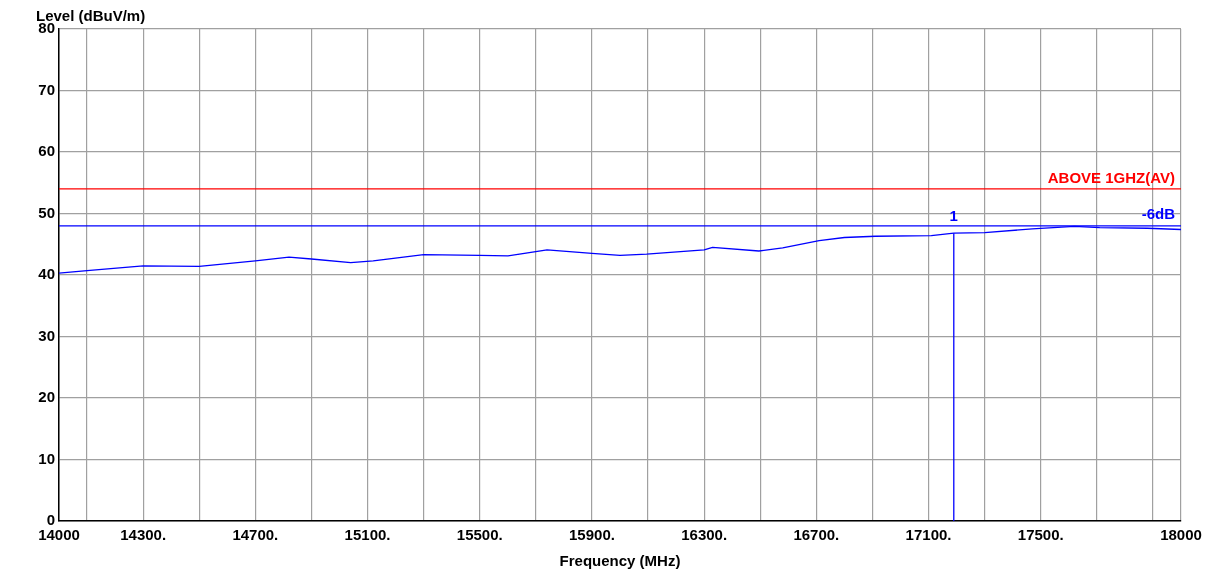 The image size is (1219, 577). Describe the element at coordinates (46, 274) in the screenshot. I see `y-tick-label: 40` at that location.